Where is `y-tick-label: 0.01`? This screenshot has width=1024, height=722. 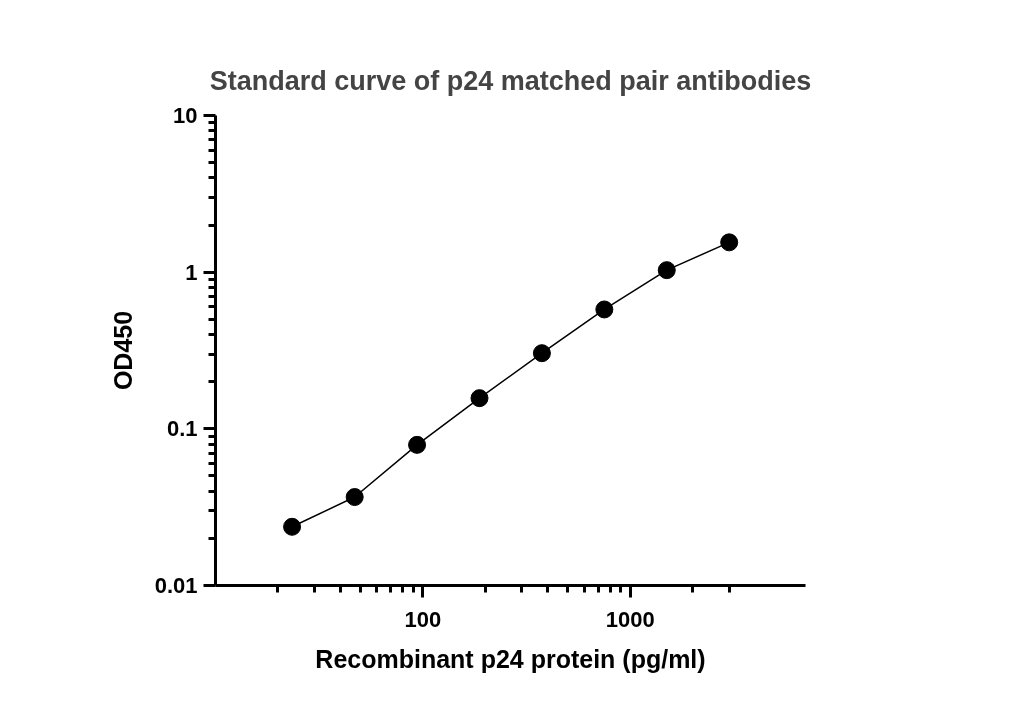 y-tick-label: 0.01 is located at coordinates (176, 585).